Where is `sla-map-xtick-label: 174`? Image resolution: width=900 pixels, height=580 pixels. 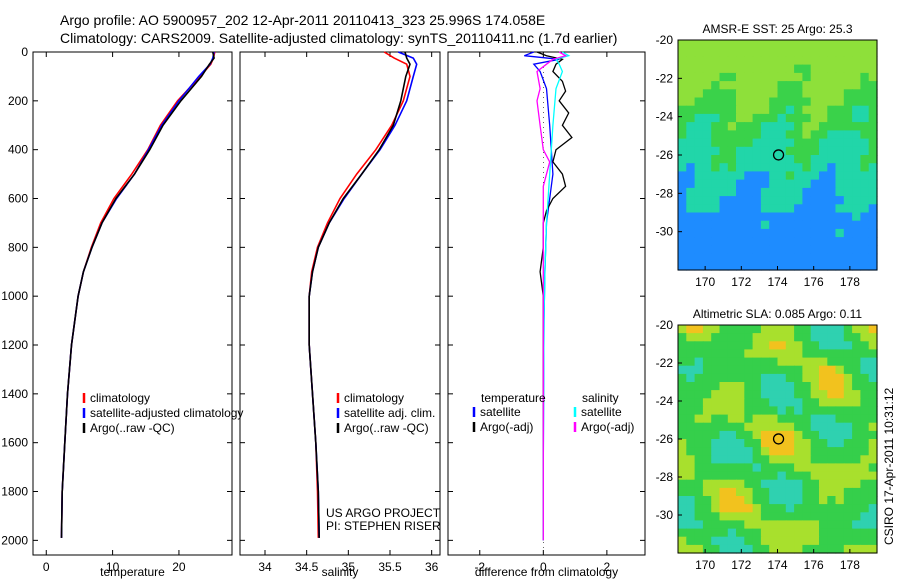
sla-map-xtick-label: 174 is located at coordinates (777, 565).